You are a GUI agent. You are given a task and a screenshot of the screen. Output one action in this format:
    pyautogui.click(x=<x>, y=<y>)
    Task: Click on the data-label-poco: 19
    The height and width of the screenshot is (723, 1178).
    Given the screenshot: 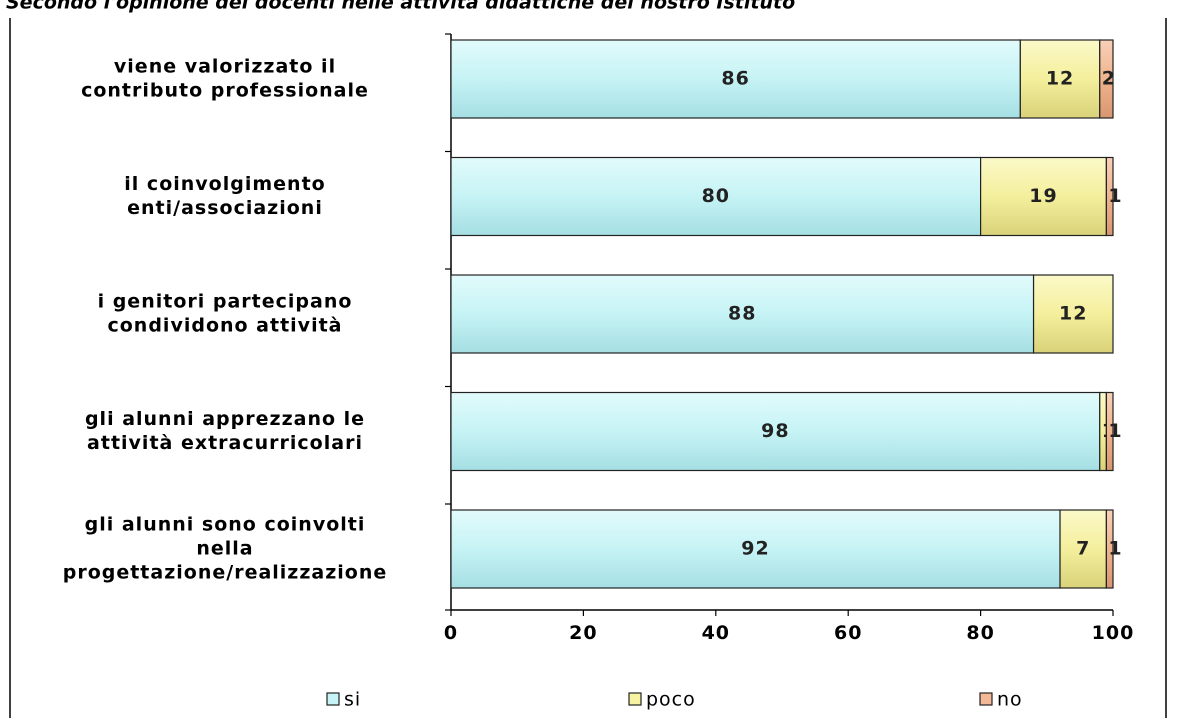 What is the action you would take?
    pyautogui.click(x=1043, y=196)
    